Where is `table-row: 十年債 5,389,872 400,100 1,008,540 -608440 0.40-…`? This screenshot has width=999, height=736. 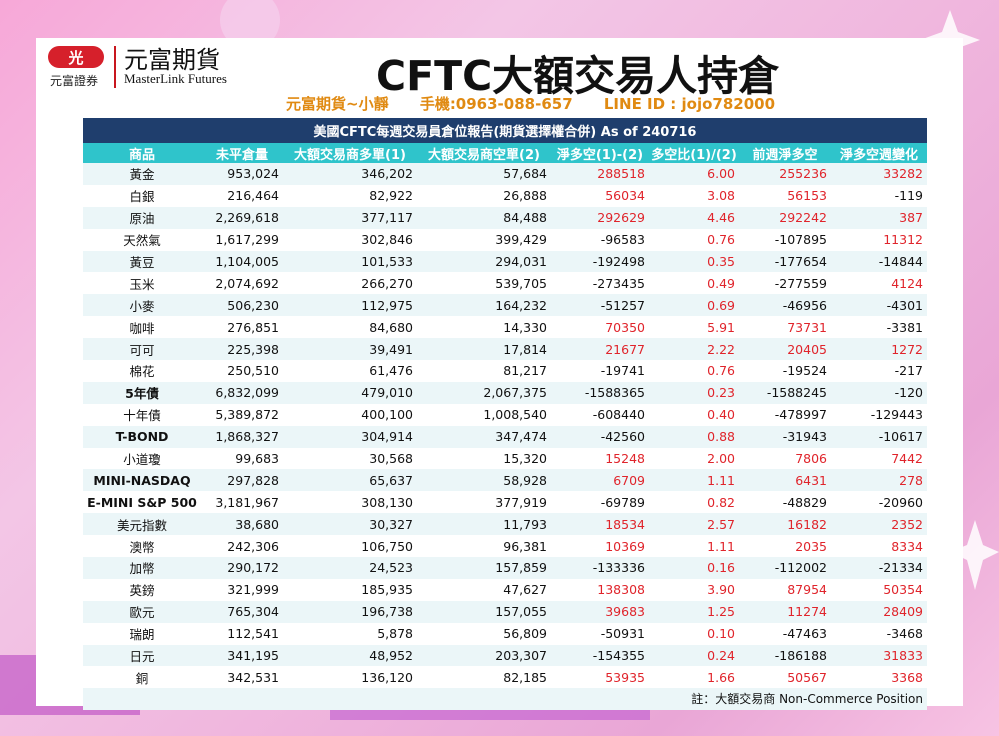 table-row: 十年債 5,389,872 400,100 1,008,540 -608440 0.40-… is located at coordinates (505, 414).